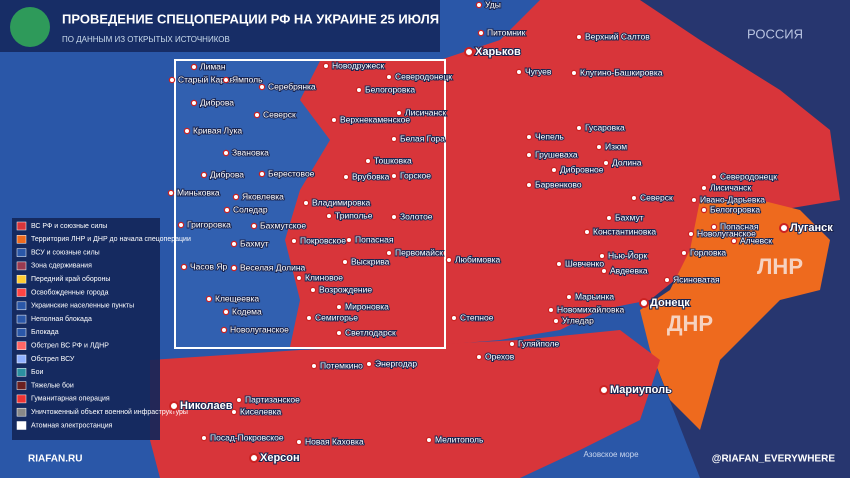 This screenshot has width=850, height=478. Describe the element at coordinates (250, 152) in the screenshot. I see `place-label: Звановка` at that location.